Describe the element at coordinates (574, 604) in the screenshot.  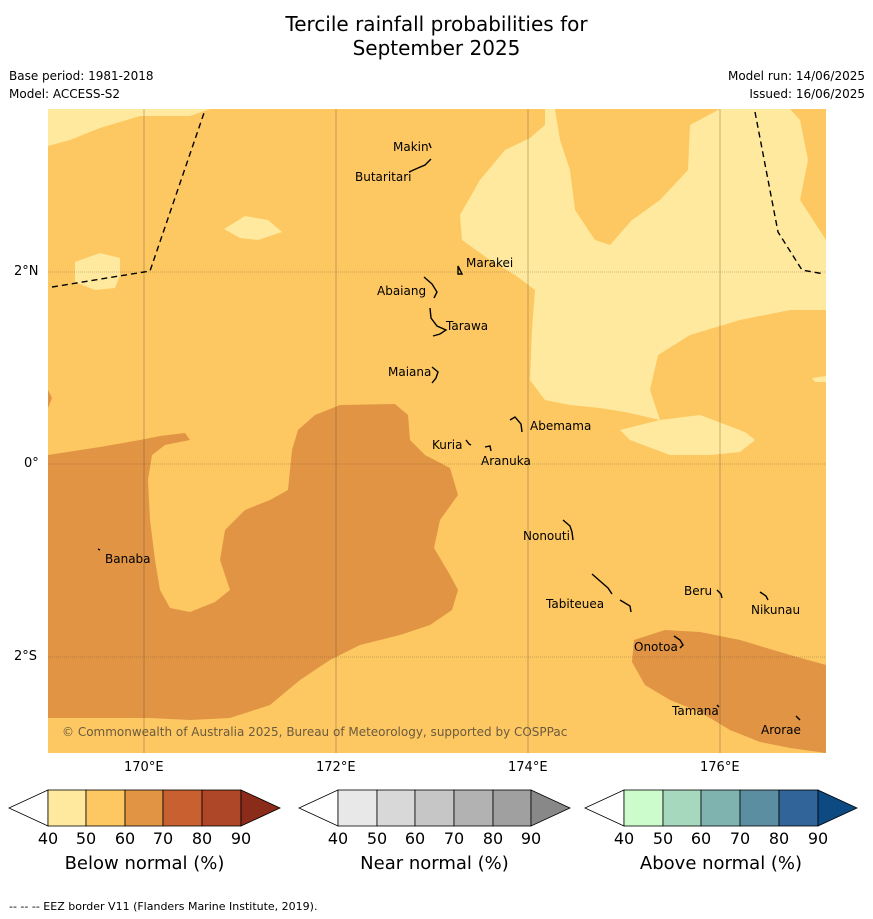
I see `label-tabiteuea: Tabiteuea` at that location.